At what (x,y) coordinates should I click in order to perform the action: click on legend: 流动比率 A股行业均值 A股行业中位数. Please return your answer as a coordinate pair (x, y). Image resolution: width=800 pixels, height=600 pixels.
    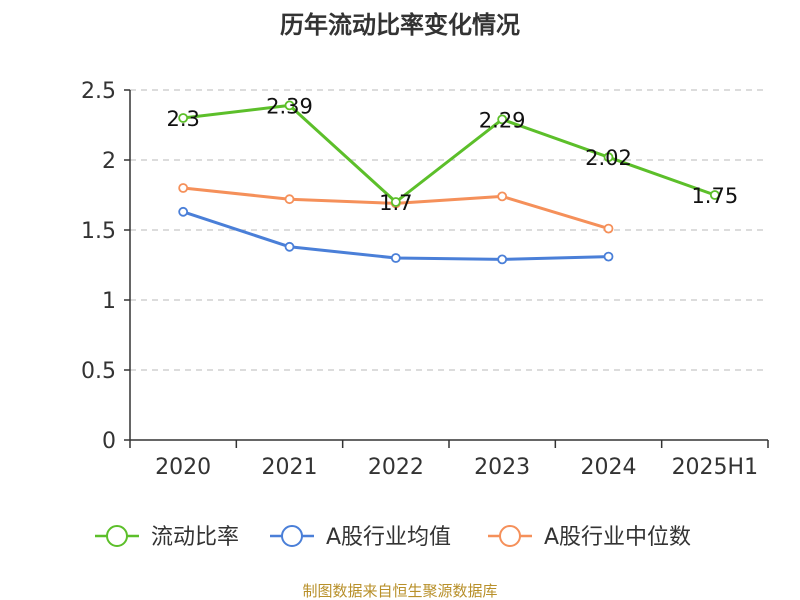
    Looking at the image, I should click on (393, 537).